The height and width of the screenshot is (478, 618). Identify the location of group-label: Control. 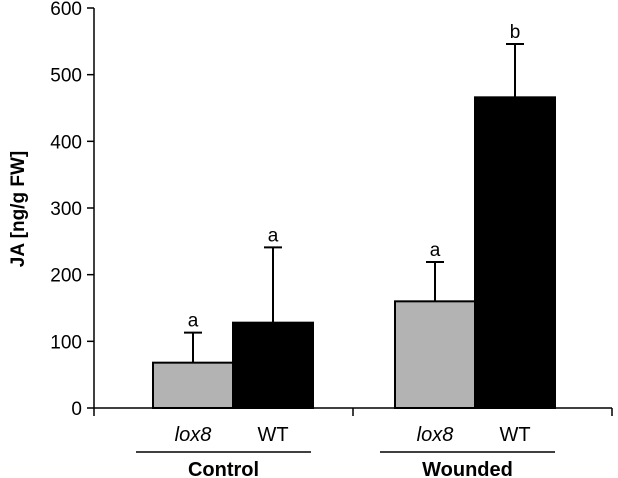
(223, 468).